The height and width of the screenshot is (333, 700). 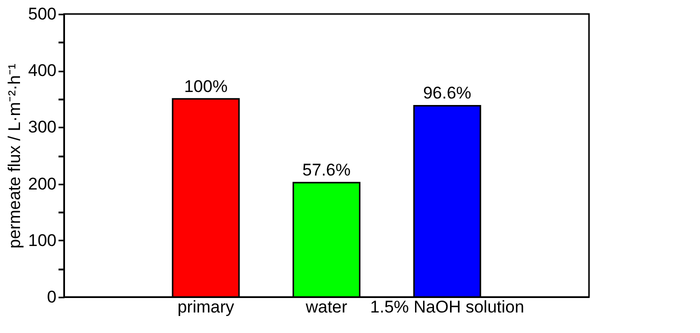 What do you see at coordinates (42, 14) in the screenshot?
I see `y-tick-label: 500` at bounding box center [42, 14].